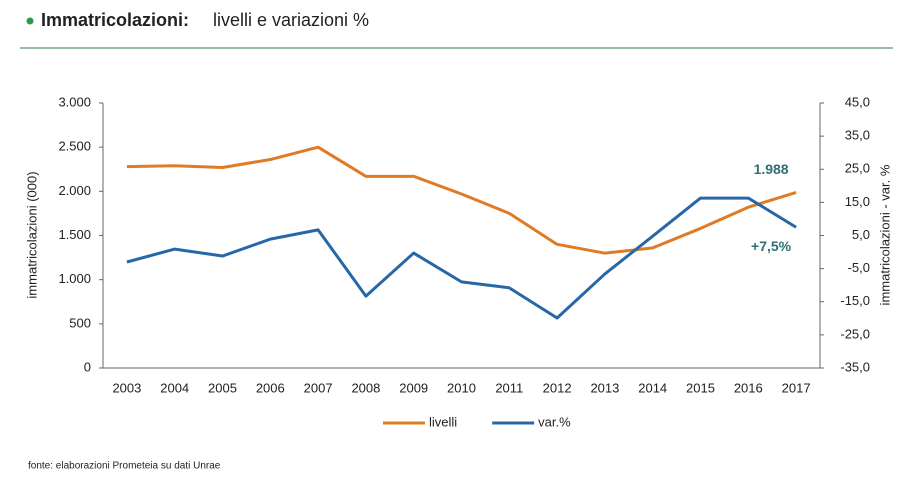  What do you see at coordinates (796, 387) in the screenshot?
I see `x-tick-label: 2017` at bounding box center [796, 387].